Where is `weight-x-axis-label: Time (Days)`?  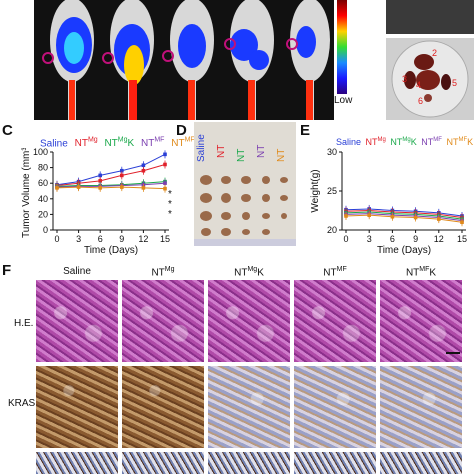 weight-x-axis-label: Time (Days) is located at coordinates (404, 250).